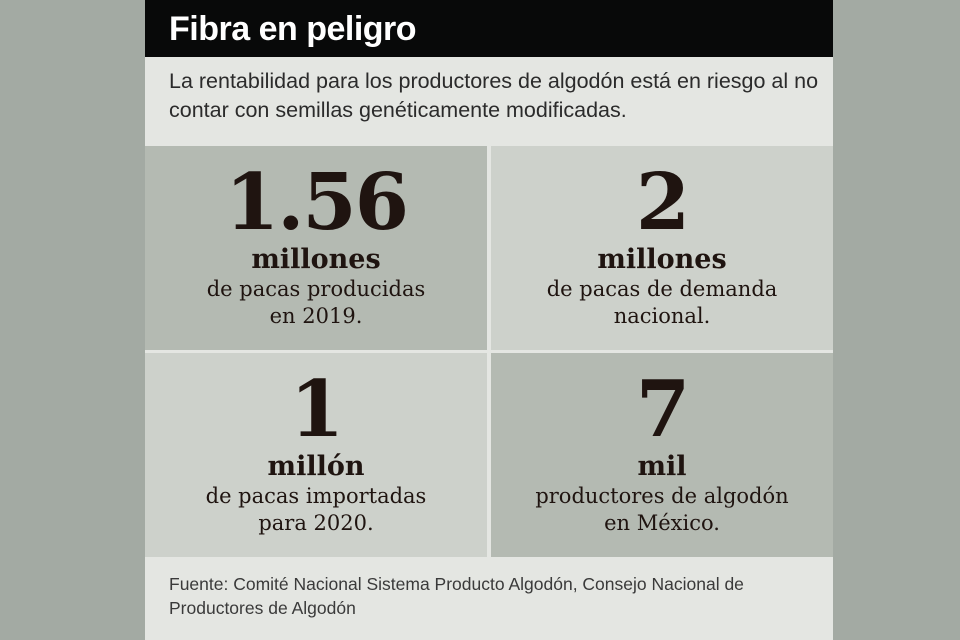 This screenshot has width=960, height=640. Describe the element at coordinates (316, 289) in the screenshot. I see `stat-desc-line1: de pacas producidas` at that location.